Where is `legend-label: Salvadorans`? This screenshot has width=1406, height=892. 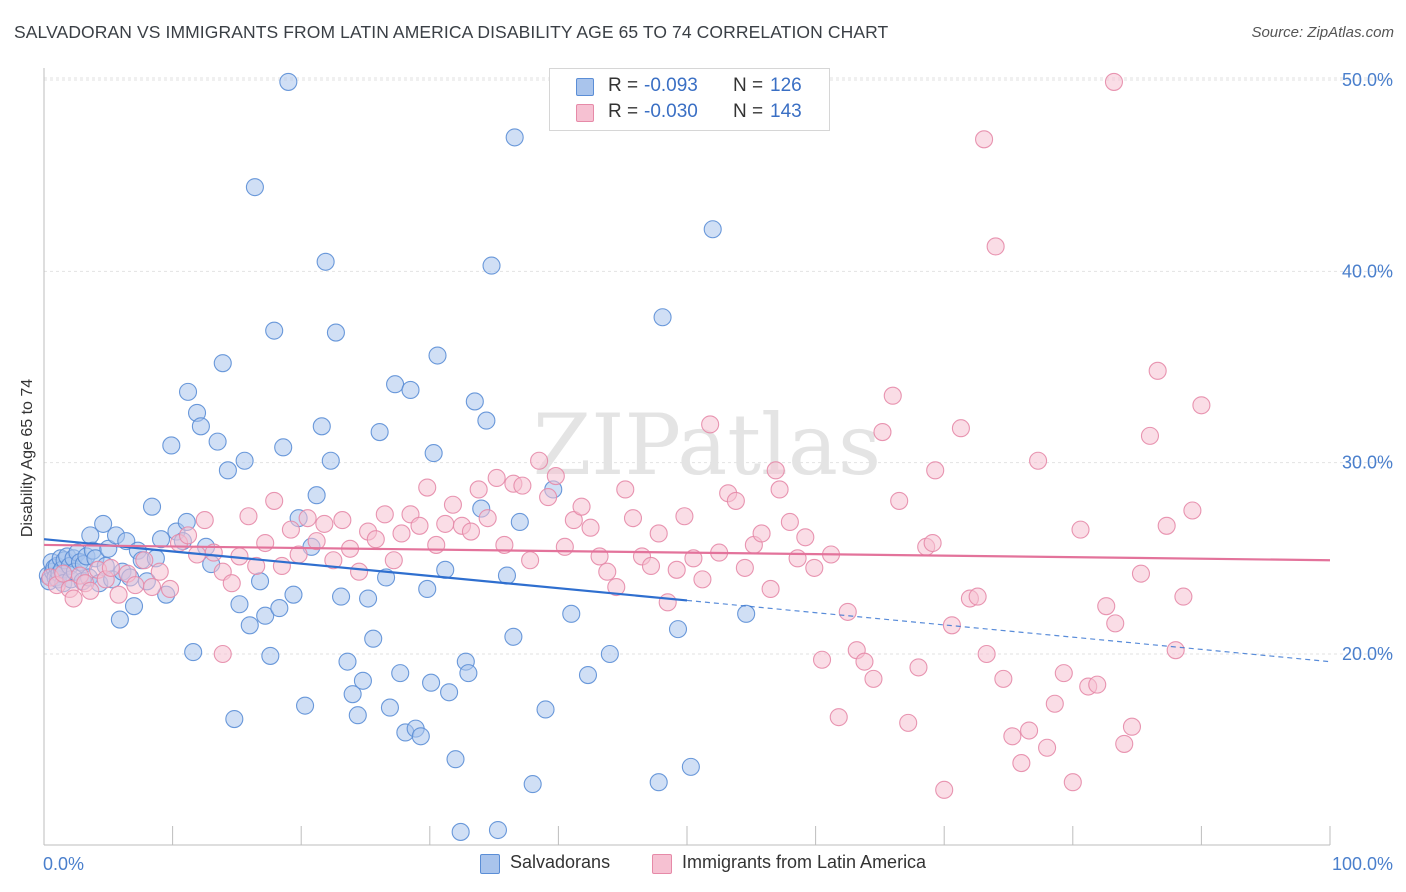 legend-label: Salvadorans is located at coordinates (560, 862).